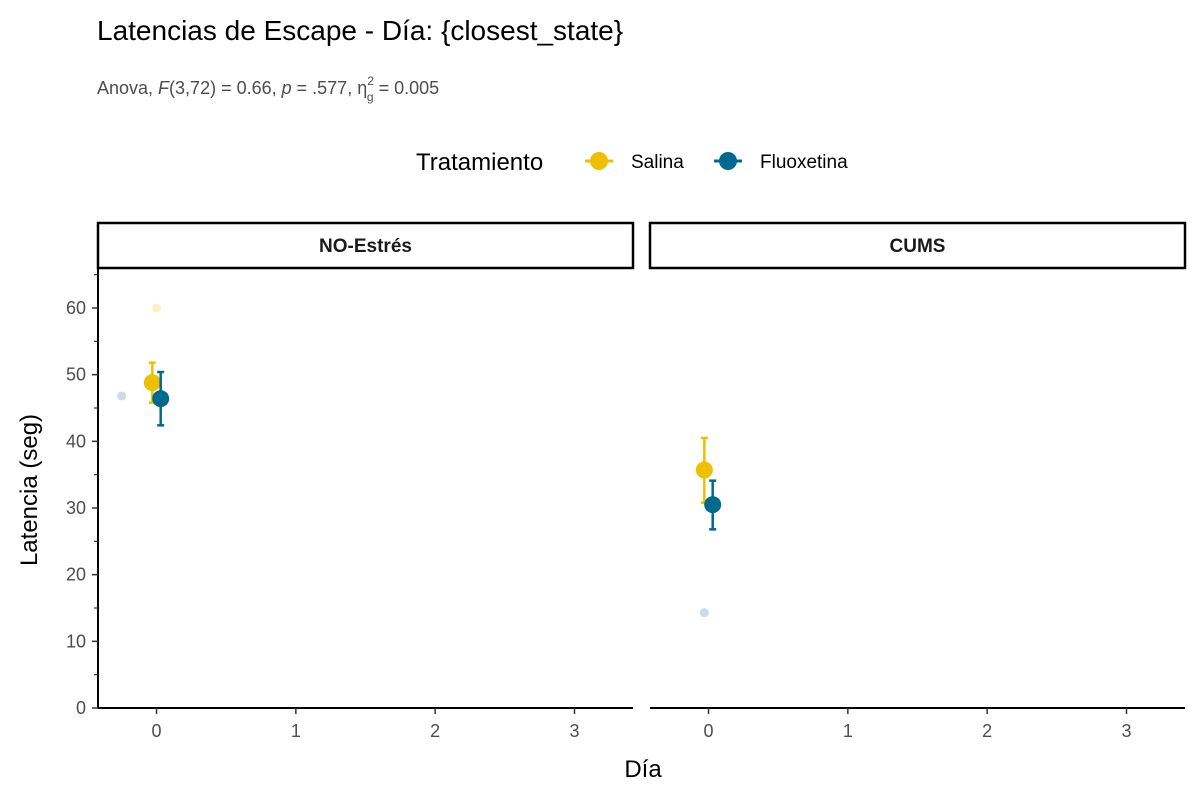  Describe the element at coordinates (157, 731) in the screenshot. I see `x-tick-label-0-0: 0` at that location.